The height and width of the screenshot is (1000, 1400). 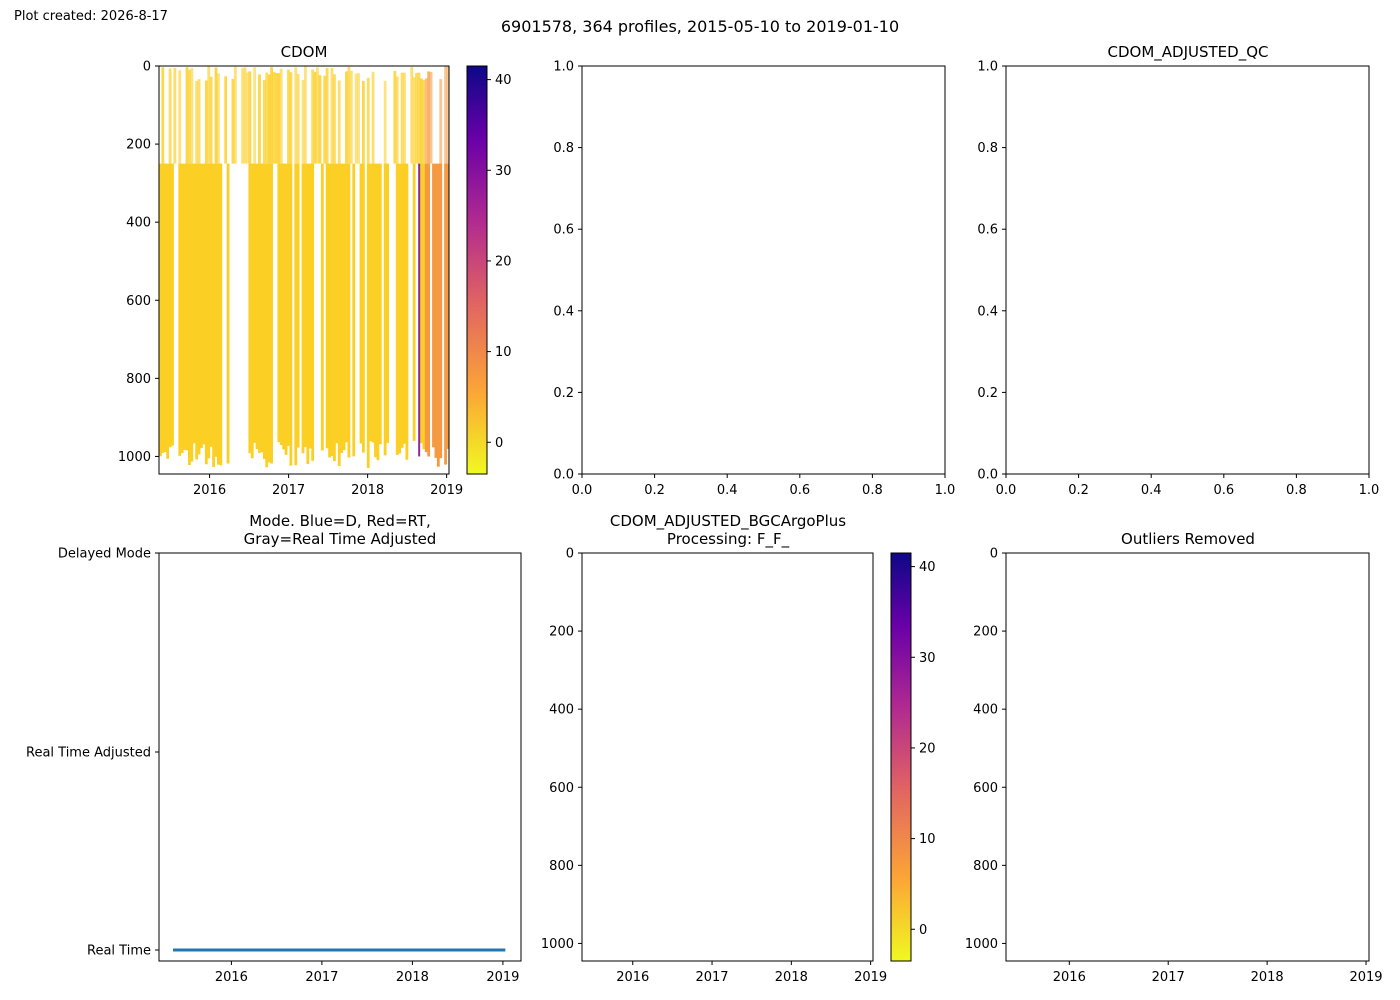 I want to click on colorbar-tick-label: 0, so click(x=923, y=930).